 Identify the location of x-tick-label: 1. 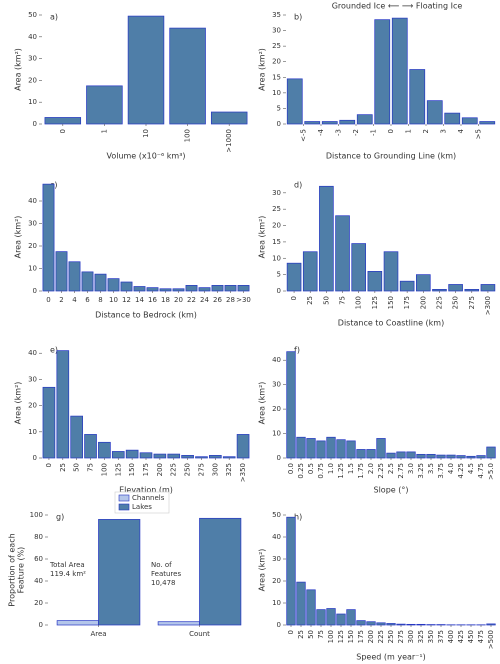
(104, 131).